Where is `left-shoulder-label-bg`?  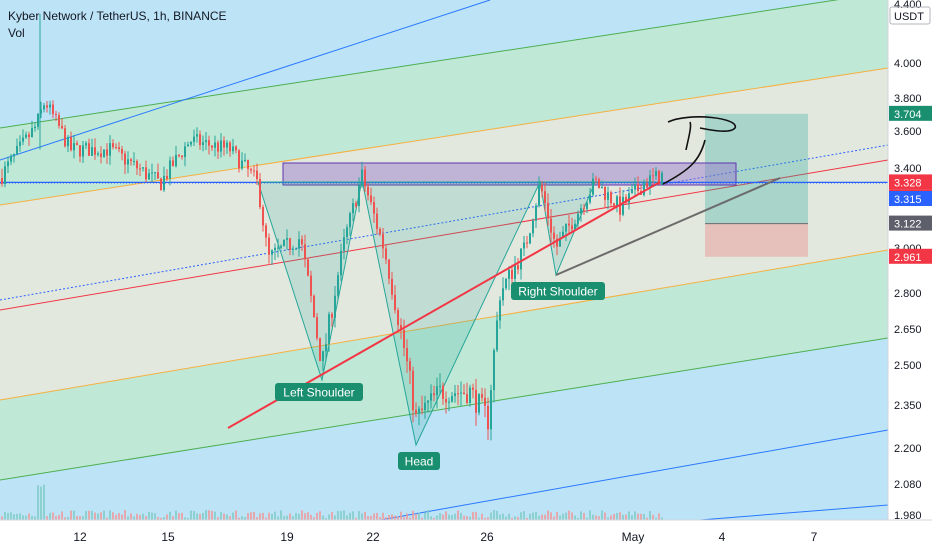 left-shoulder-label-bg is located at coordinates (319, 392).